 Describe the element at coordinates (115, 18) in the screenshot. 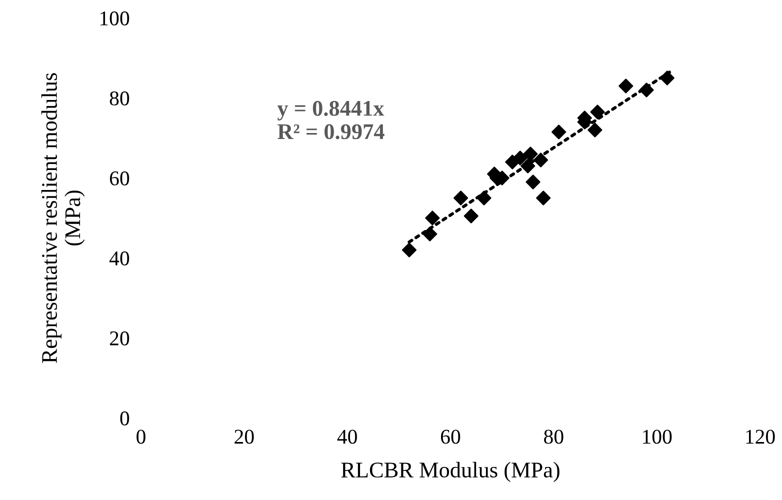

I see `y-tick-label: 100` at that location.